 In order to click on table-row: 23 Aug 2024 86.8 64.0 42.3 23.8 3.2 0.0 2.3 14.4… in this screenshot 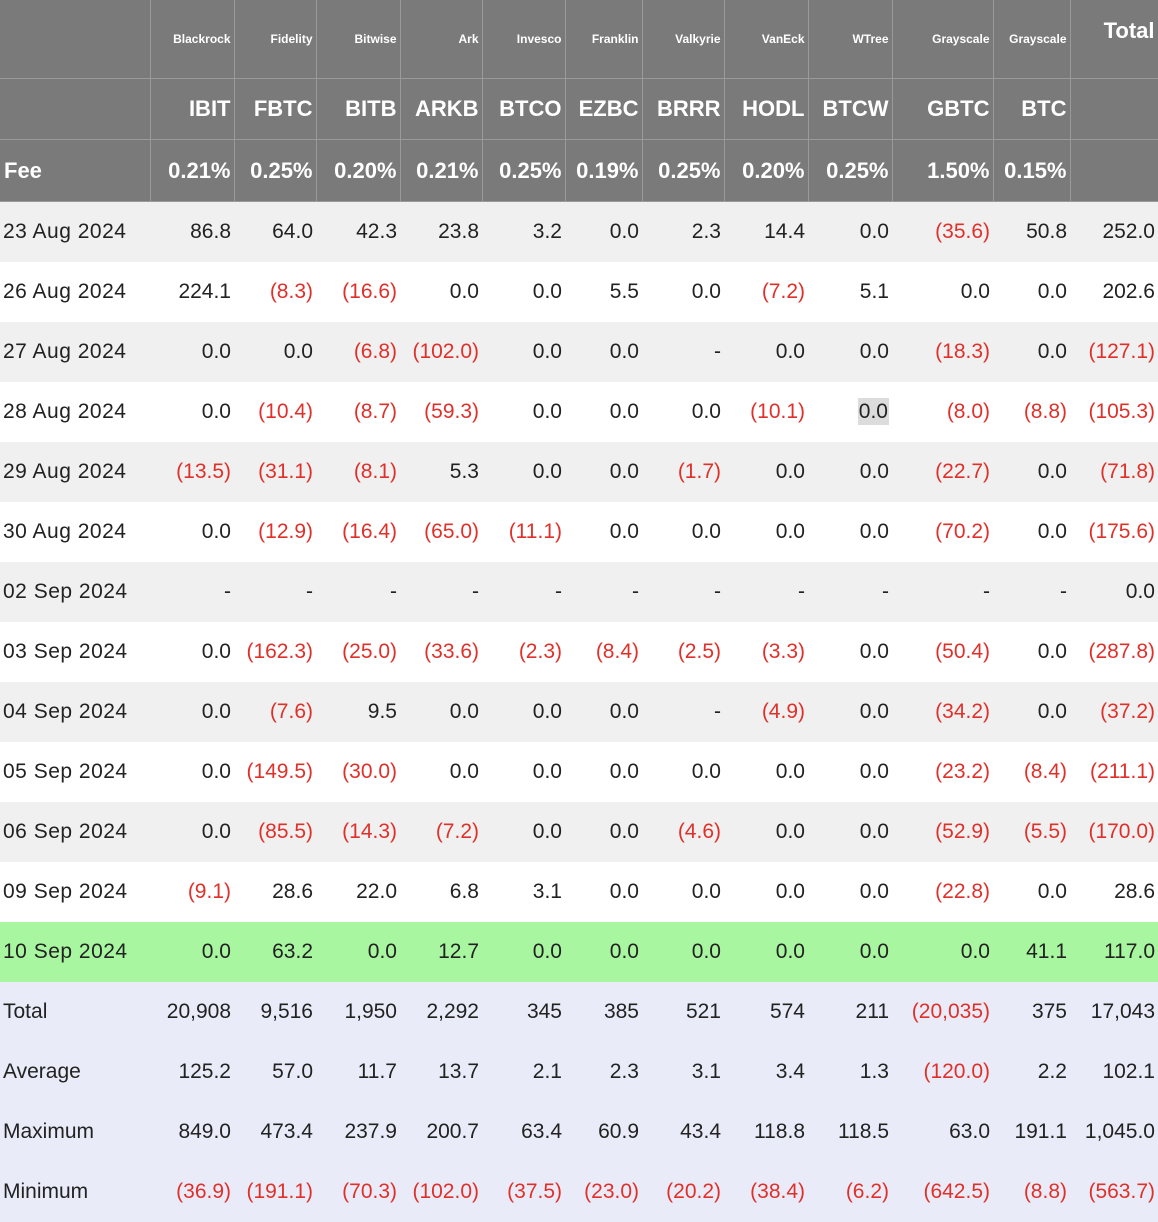, I will do `click(579, 231)`.